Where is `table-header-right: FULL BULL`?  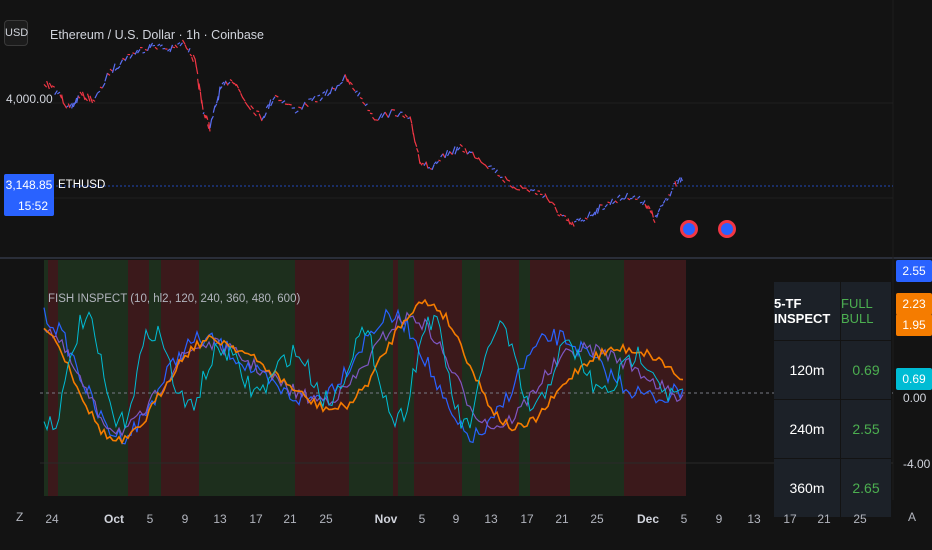
table-header-right: FULL BULL is located at coordinates (866, 311).